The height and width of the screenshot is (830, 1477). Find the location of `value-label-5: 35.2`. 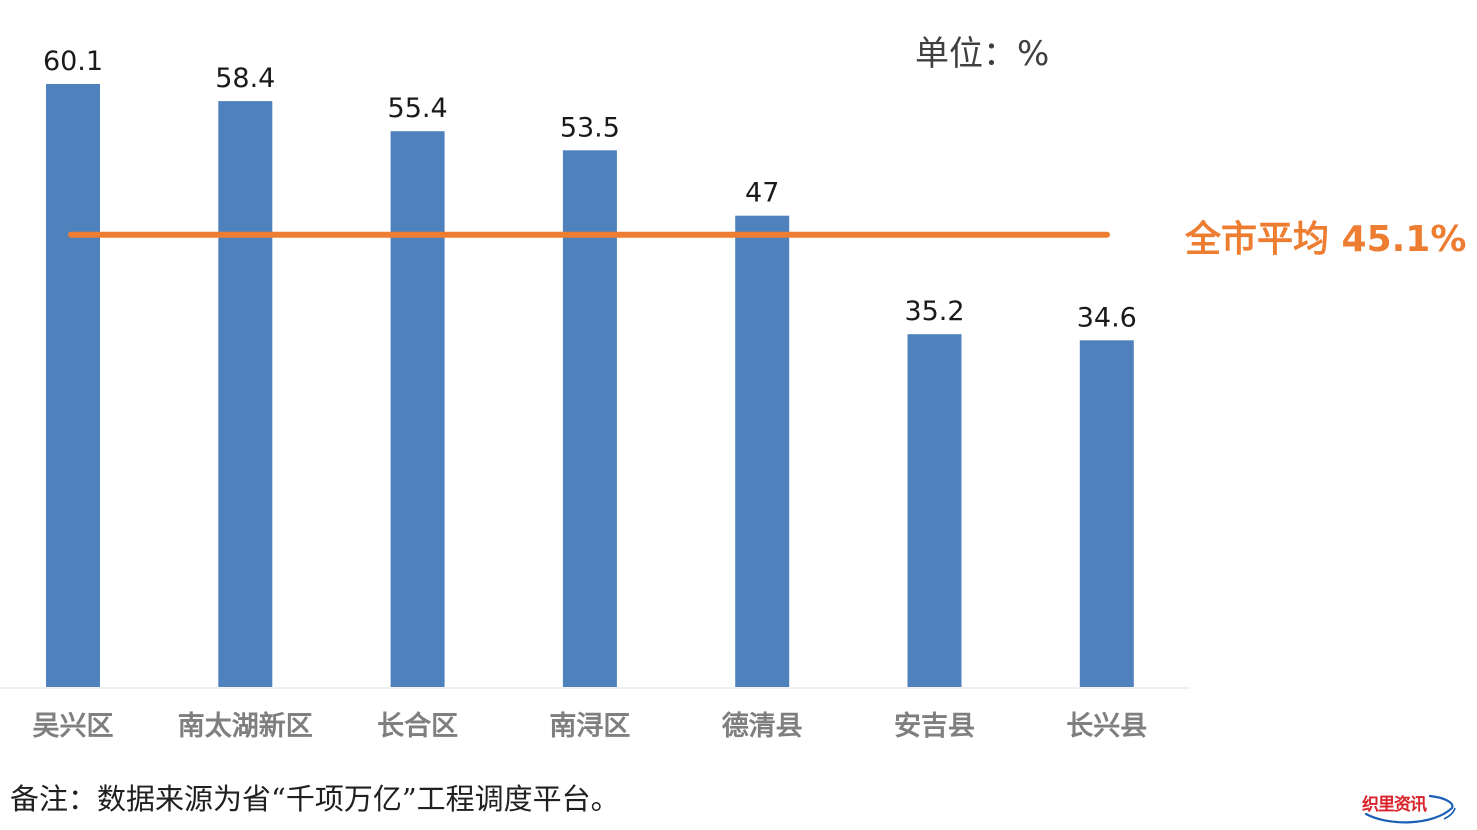

value-label-5: 35.2 is located at coordinates (934, 311).